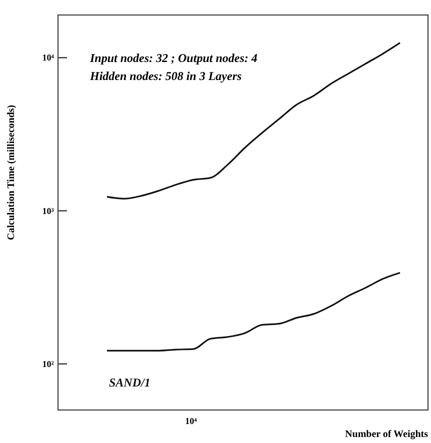  What do you see at coordinates (191, 421) in the screenshot?
I see `text: 10⁴` at bounding box center [191, 421].